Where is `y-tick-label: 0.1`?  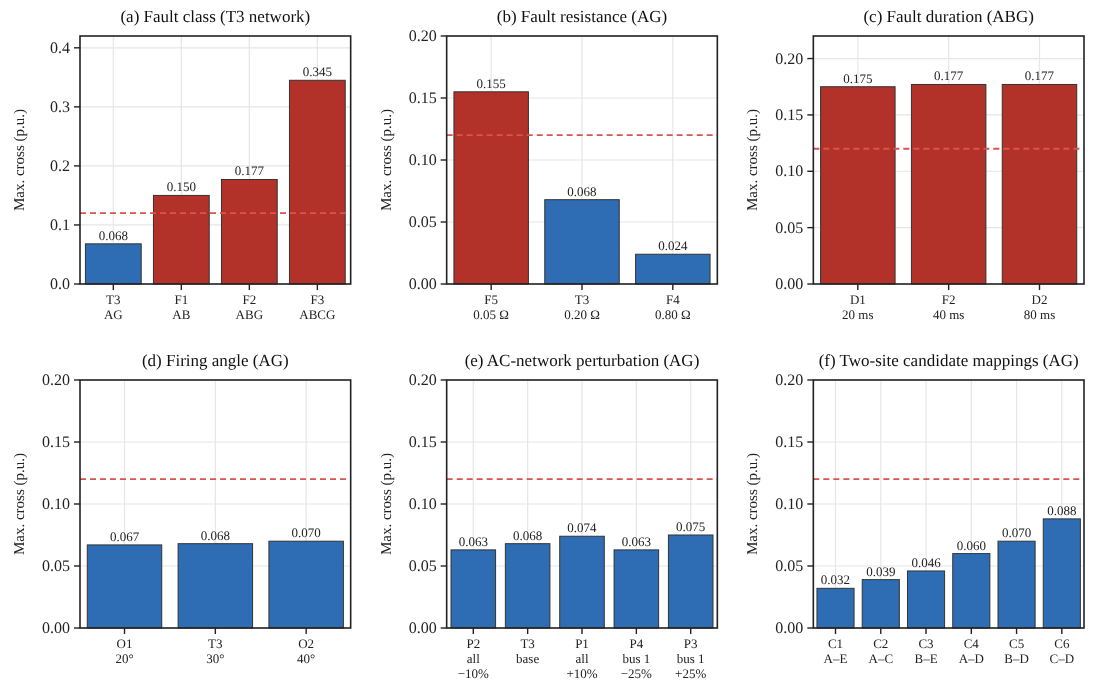 y-tick-label: 0.1 is located at coordinates (60, 225).